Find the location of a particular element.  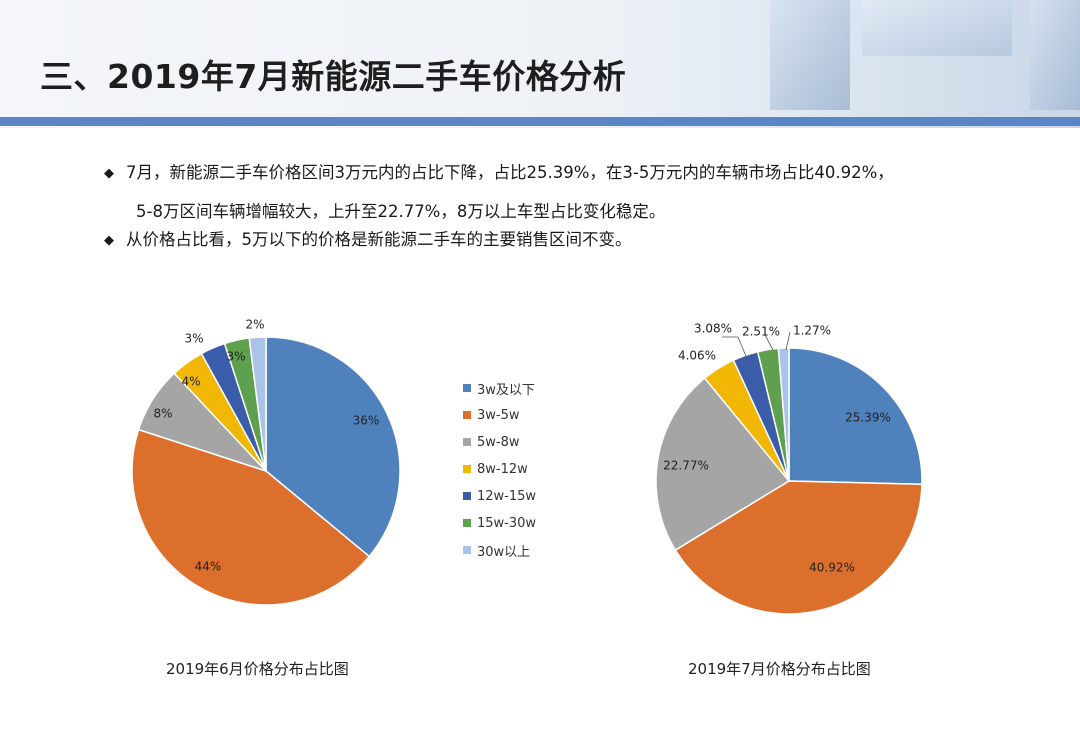

chart-legend: 3w及以下 3w-5w 5w-8w 8w-12w 12w-15w 15w-30w 30w以上 is located at coordinates (499, 473).